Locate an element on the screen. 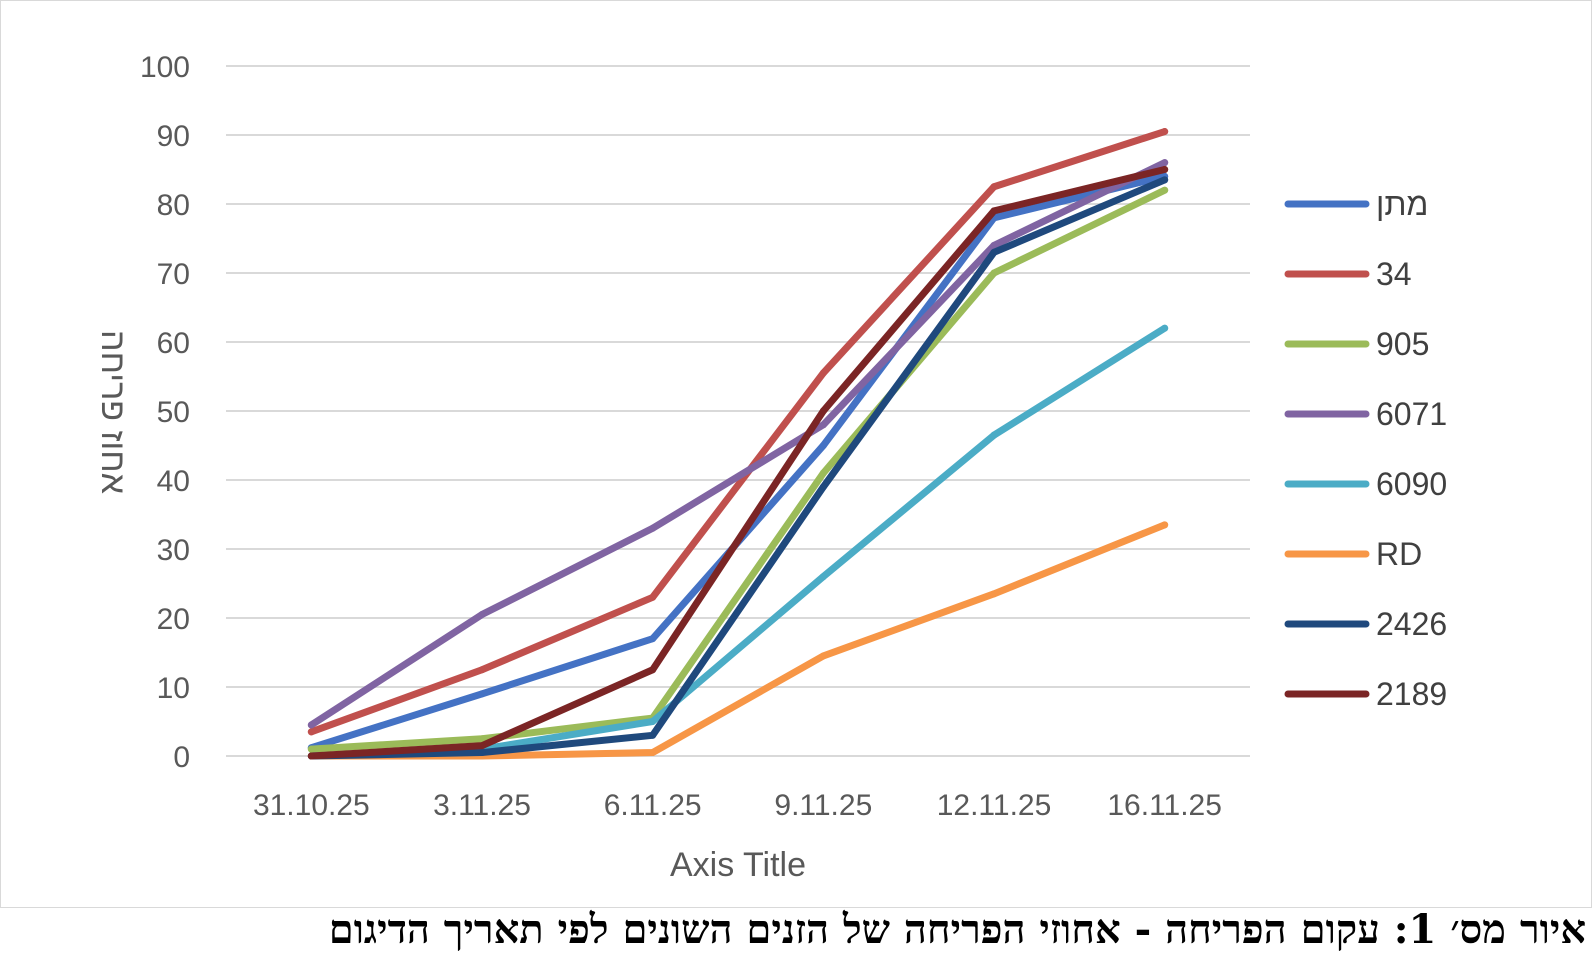 This screenshot has width=1594, height=958. x-tick-label: 12.11.25 is located at coordinates (994, 805).